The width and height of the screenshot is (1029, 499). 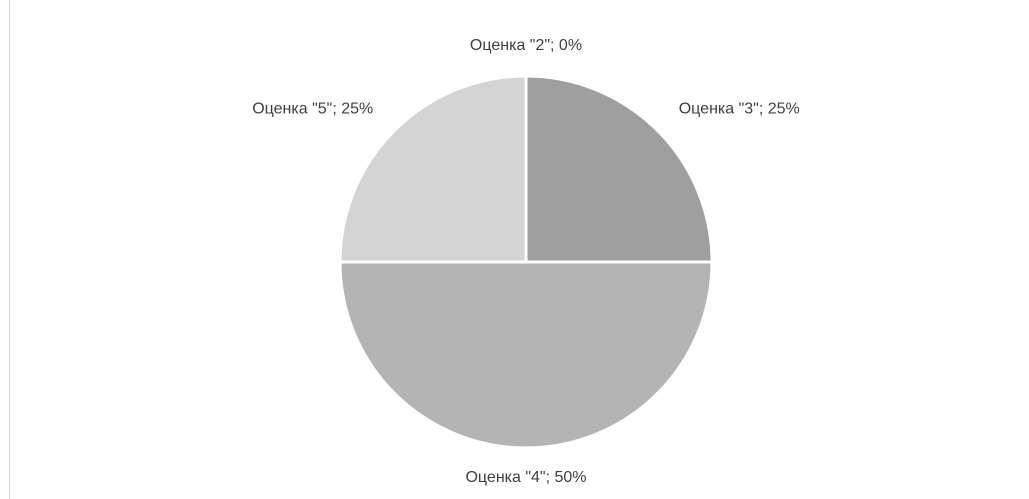 I want to click on data-label: Оценка "5"; 25%, so click(x=312, y=108).